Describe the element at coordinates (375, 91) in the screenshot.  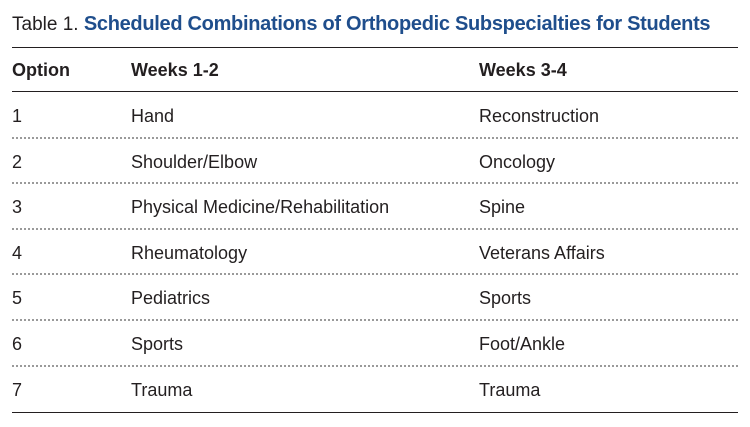
I see `header-rule` at that location.